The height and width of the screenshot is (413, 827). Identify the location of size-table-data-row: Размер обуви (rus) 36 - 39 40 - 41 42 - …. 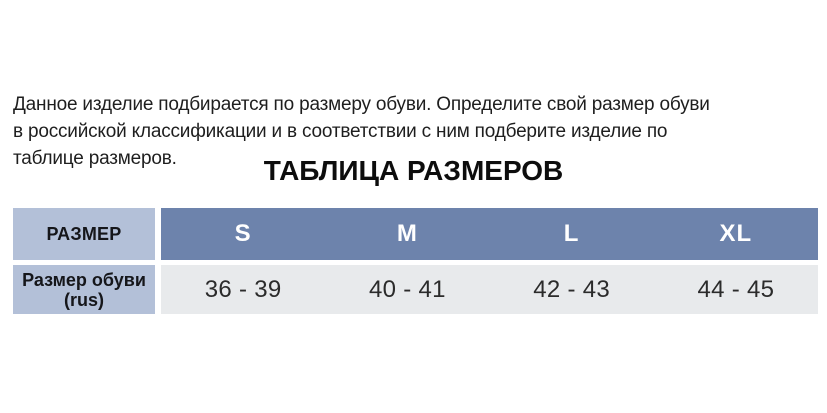
(415, 289).